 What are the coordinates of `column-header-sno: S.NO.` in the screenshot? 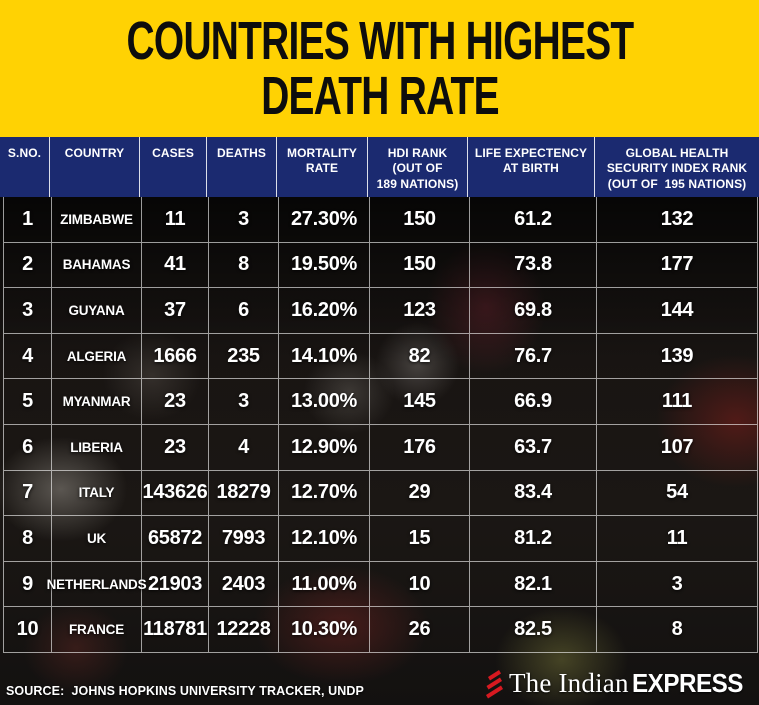 It's located at (25, 167).